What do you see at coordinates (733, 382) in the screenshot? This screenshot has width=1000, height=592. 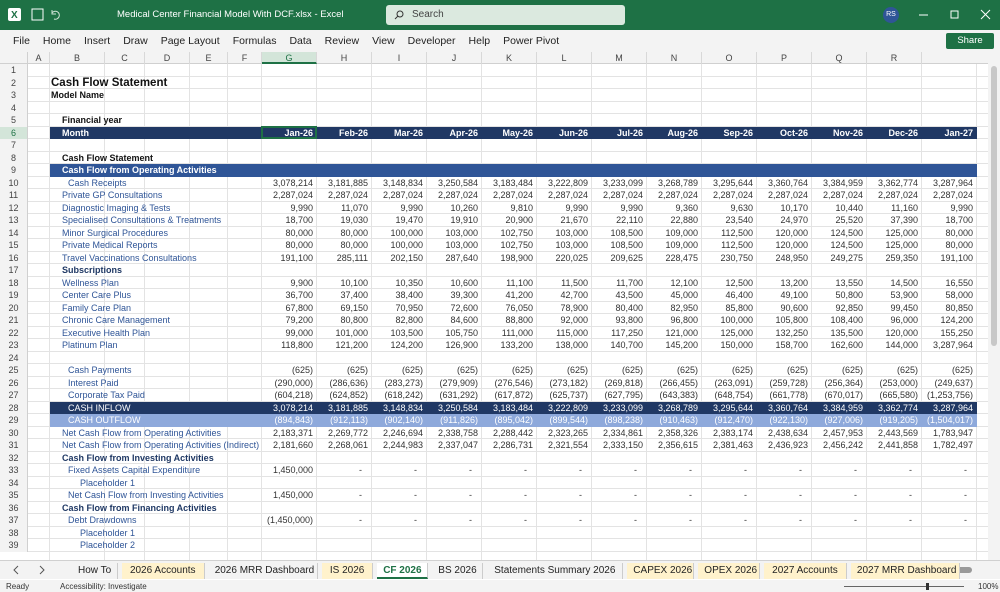 I see `cell-value: (263,091)` at bounding box center [733, 382].